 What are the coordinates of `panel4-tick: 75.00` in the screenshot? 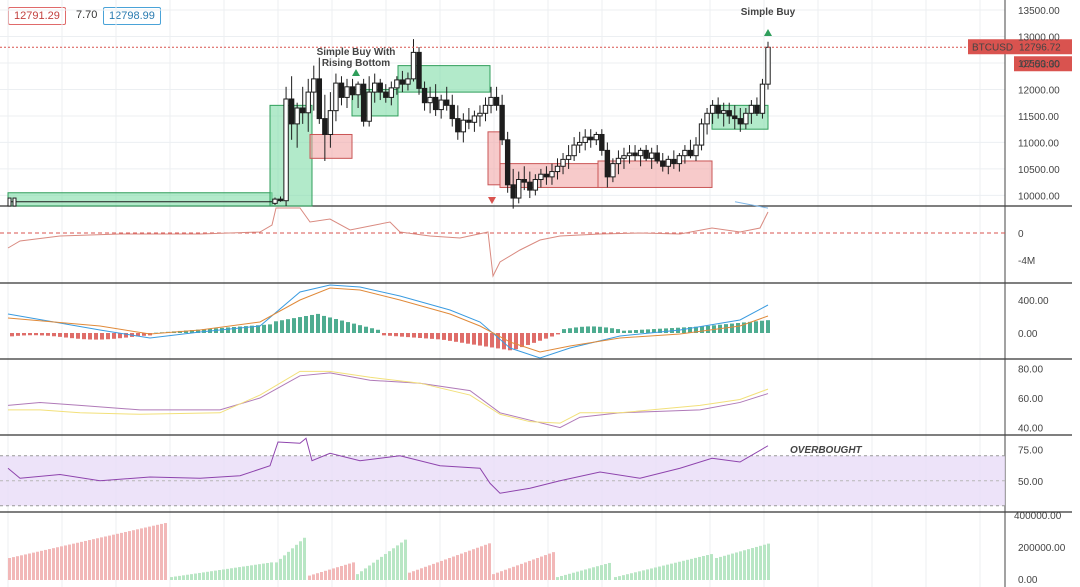 It's located at (1030, 451).